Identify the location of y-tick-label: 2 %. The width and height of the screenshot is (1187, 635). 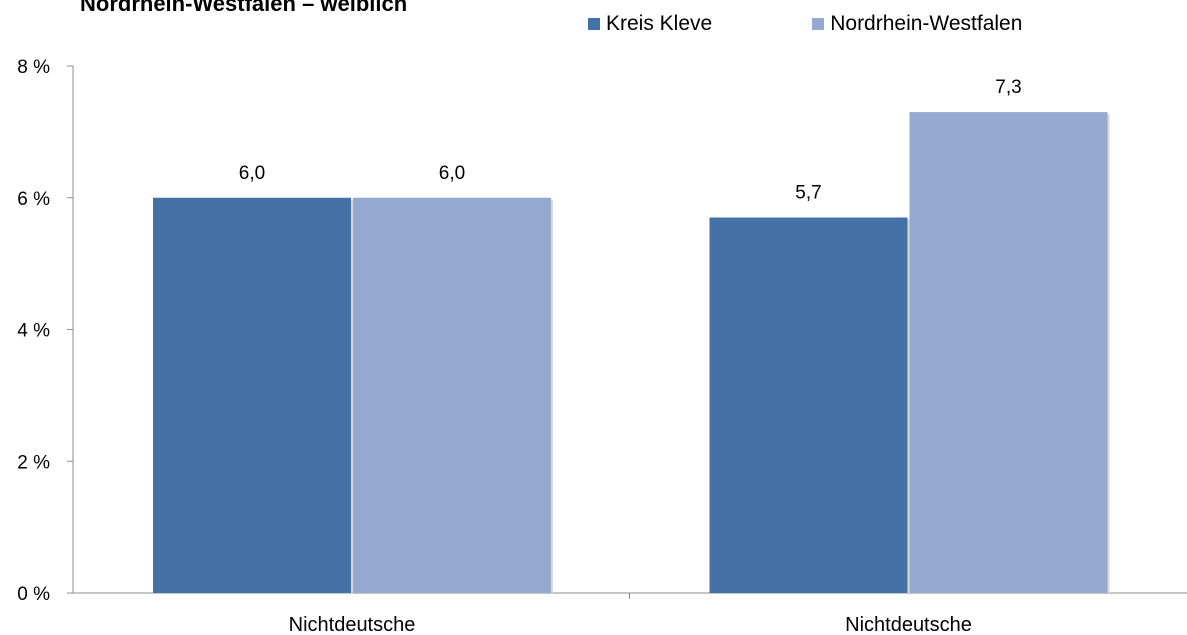
(33, 462).